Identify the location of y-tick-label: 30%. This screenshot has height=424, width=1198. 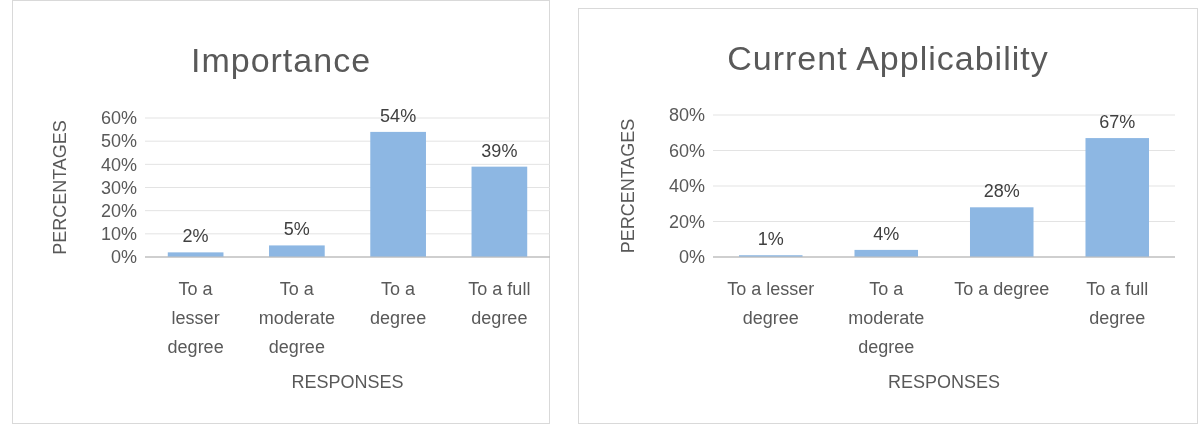
(118, 187).